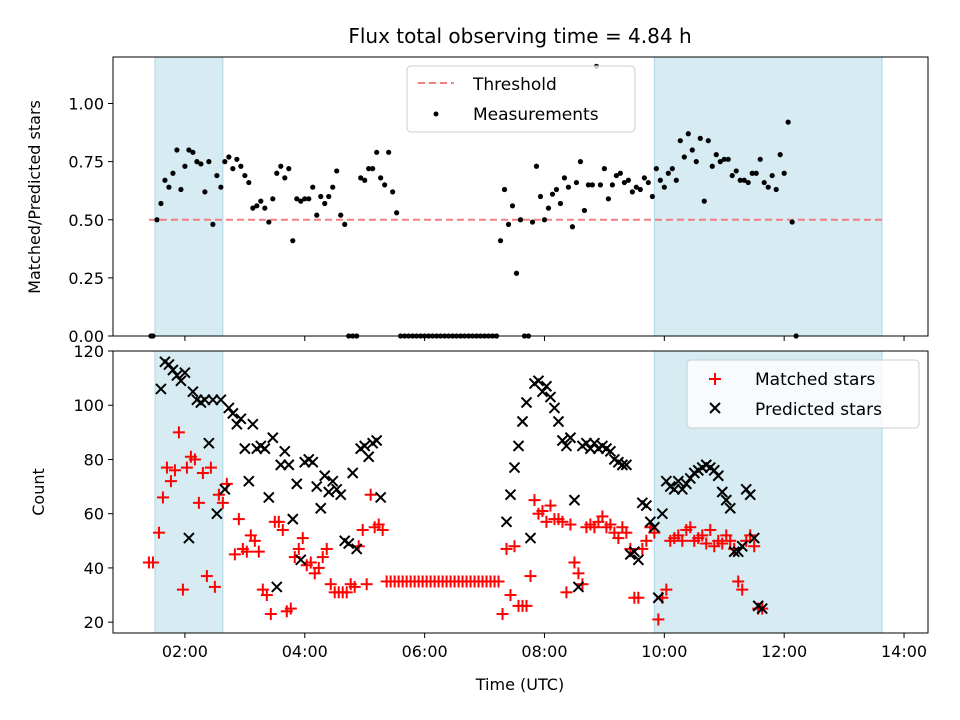 Image resolution: width=960 pixels, height=720 pixels. Describe the element at coordinates (815, 380) in the screenshot. I see `legend-matched-label: Matched stars` at that location.